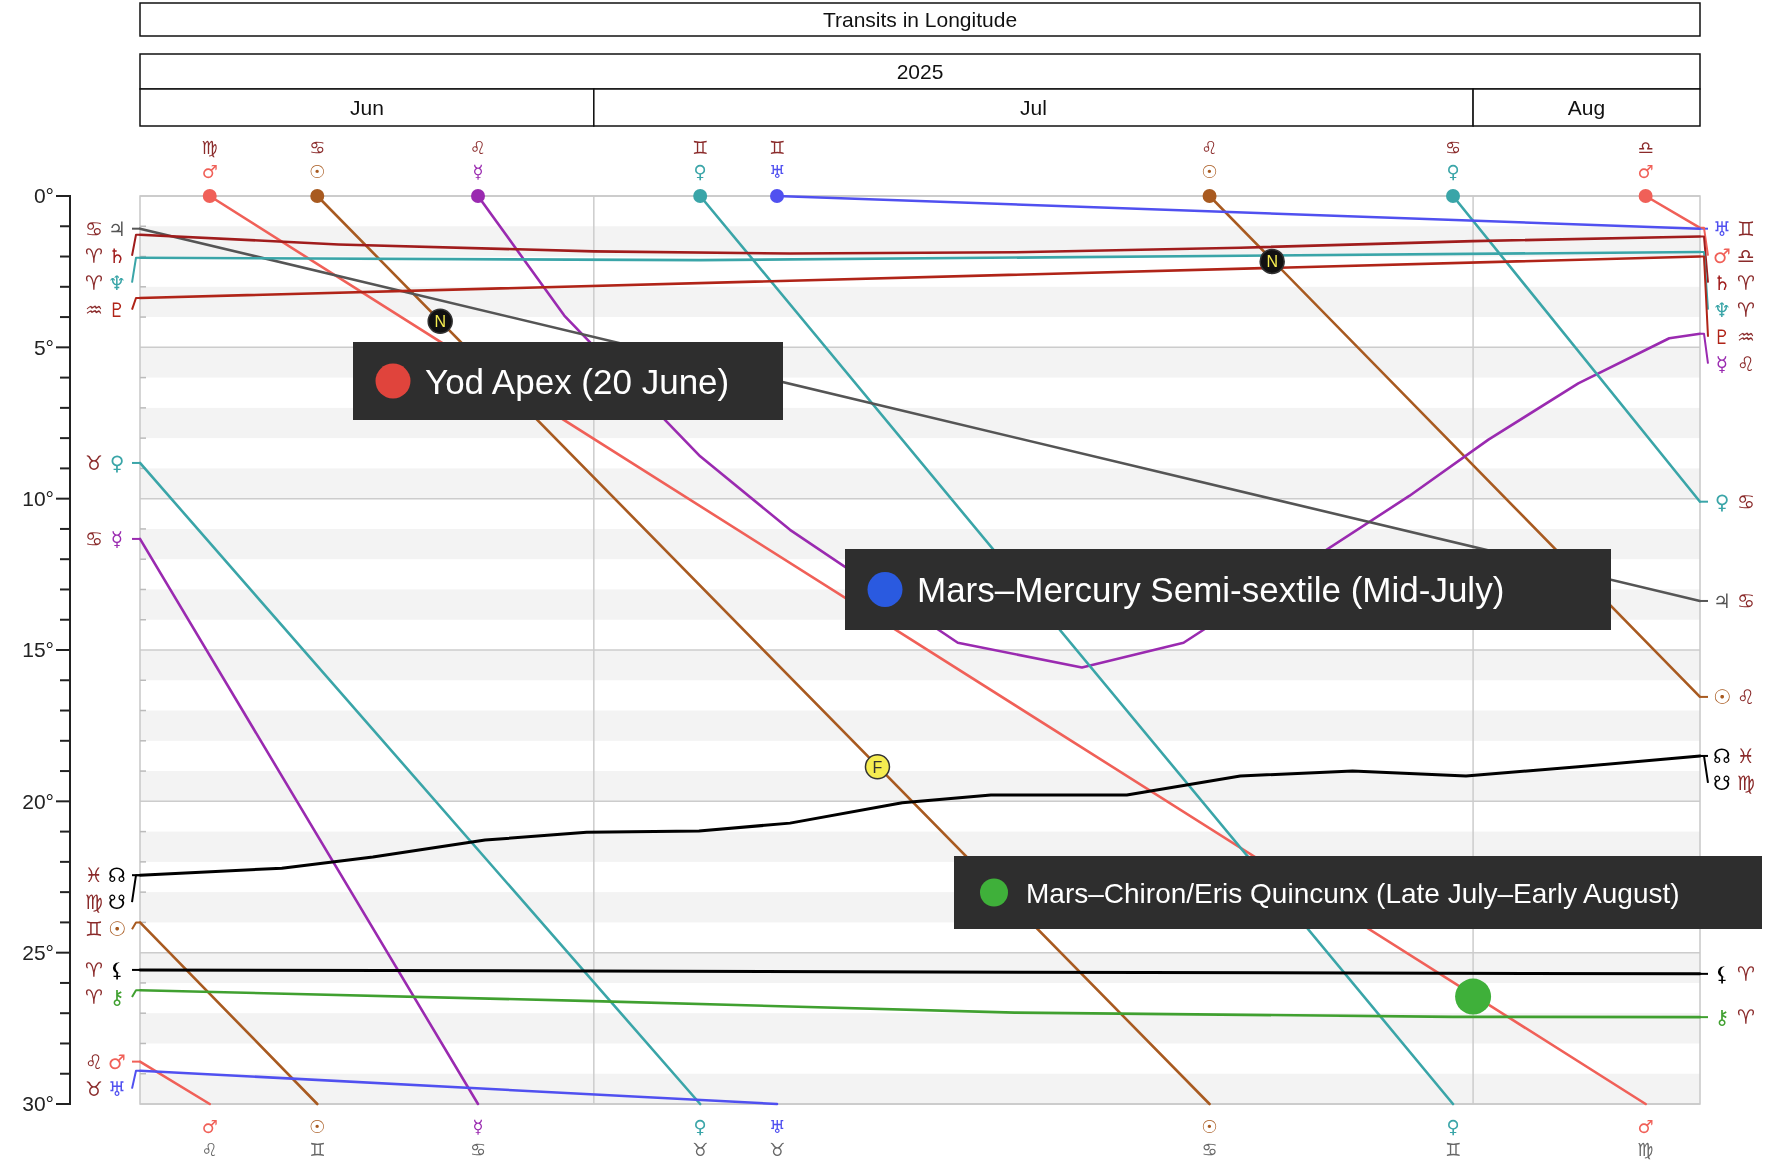 This screenshot has height=1170, width=1768. Describe the element at coordinates (105, 902) in the screenshot. I see `annotation: ♍ ☋` at that location.